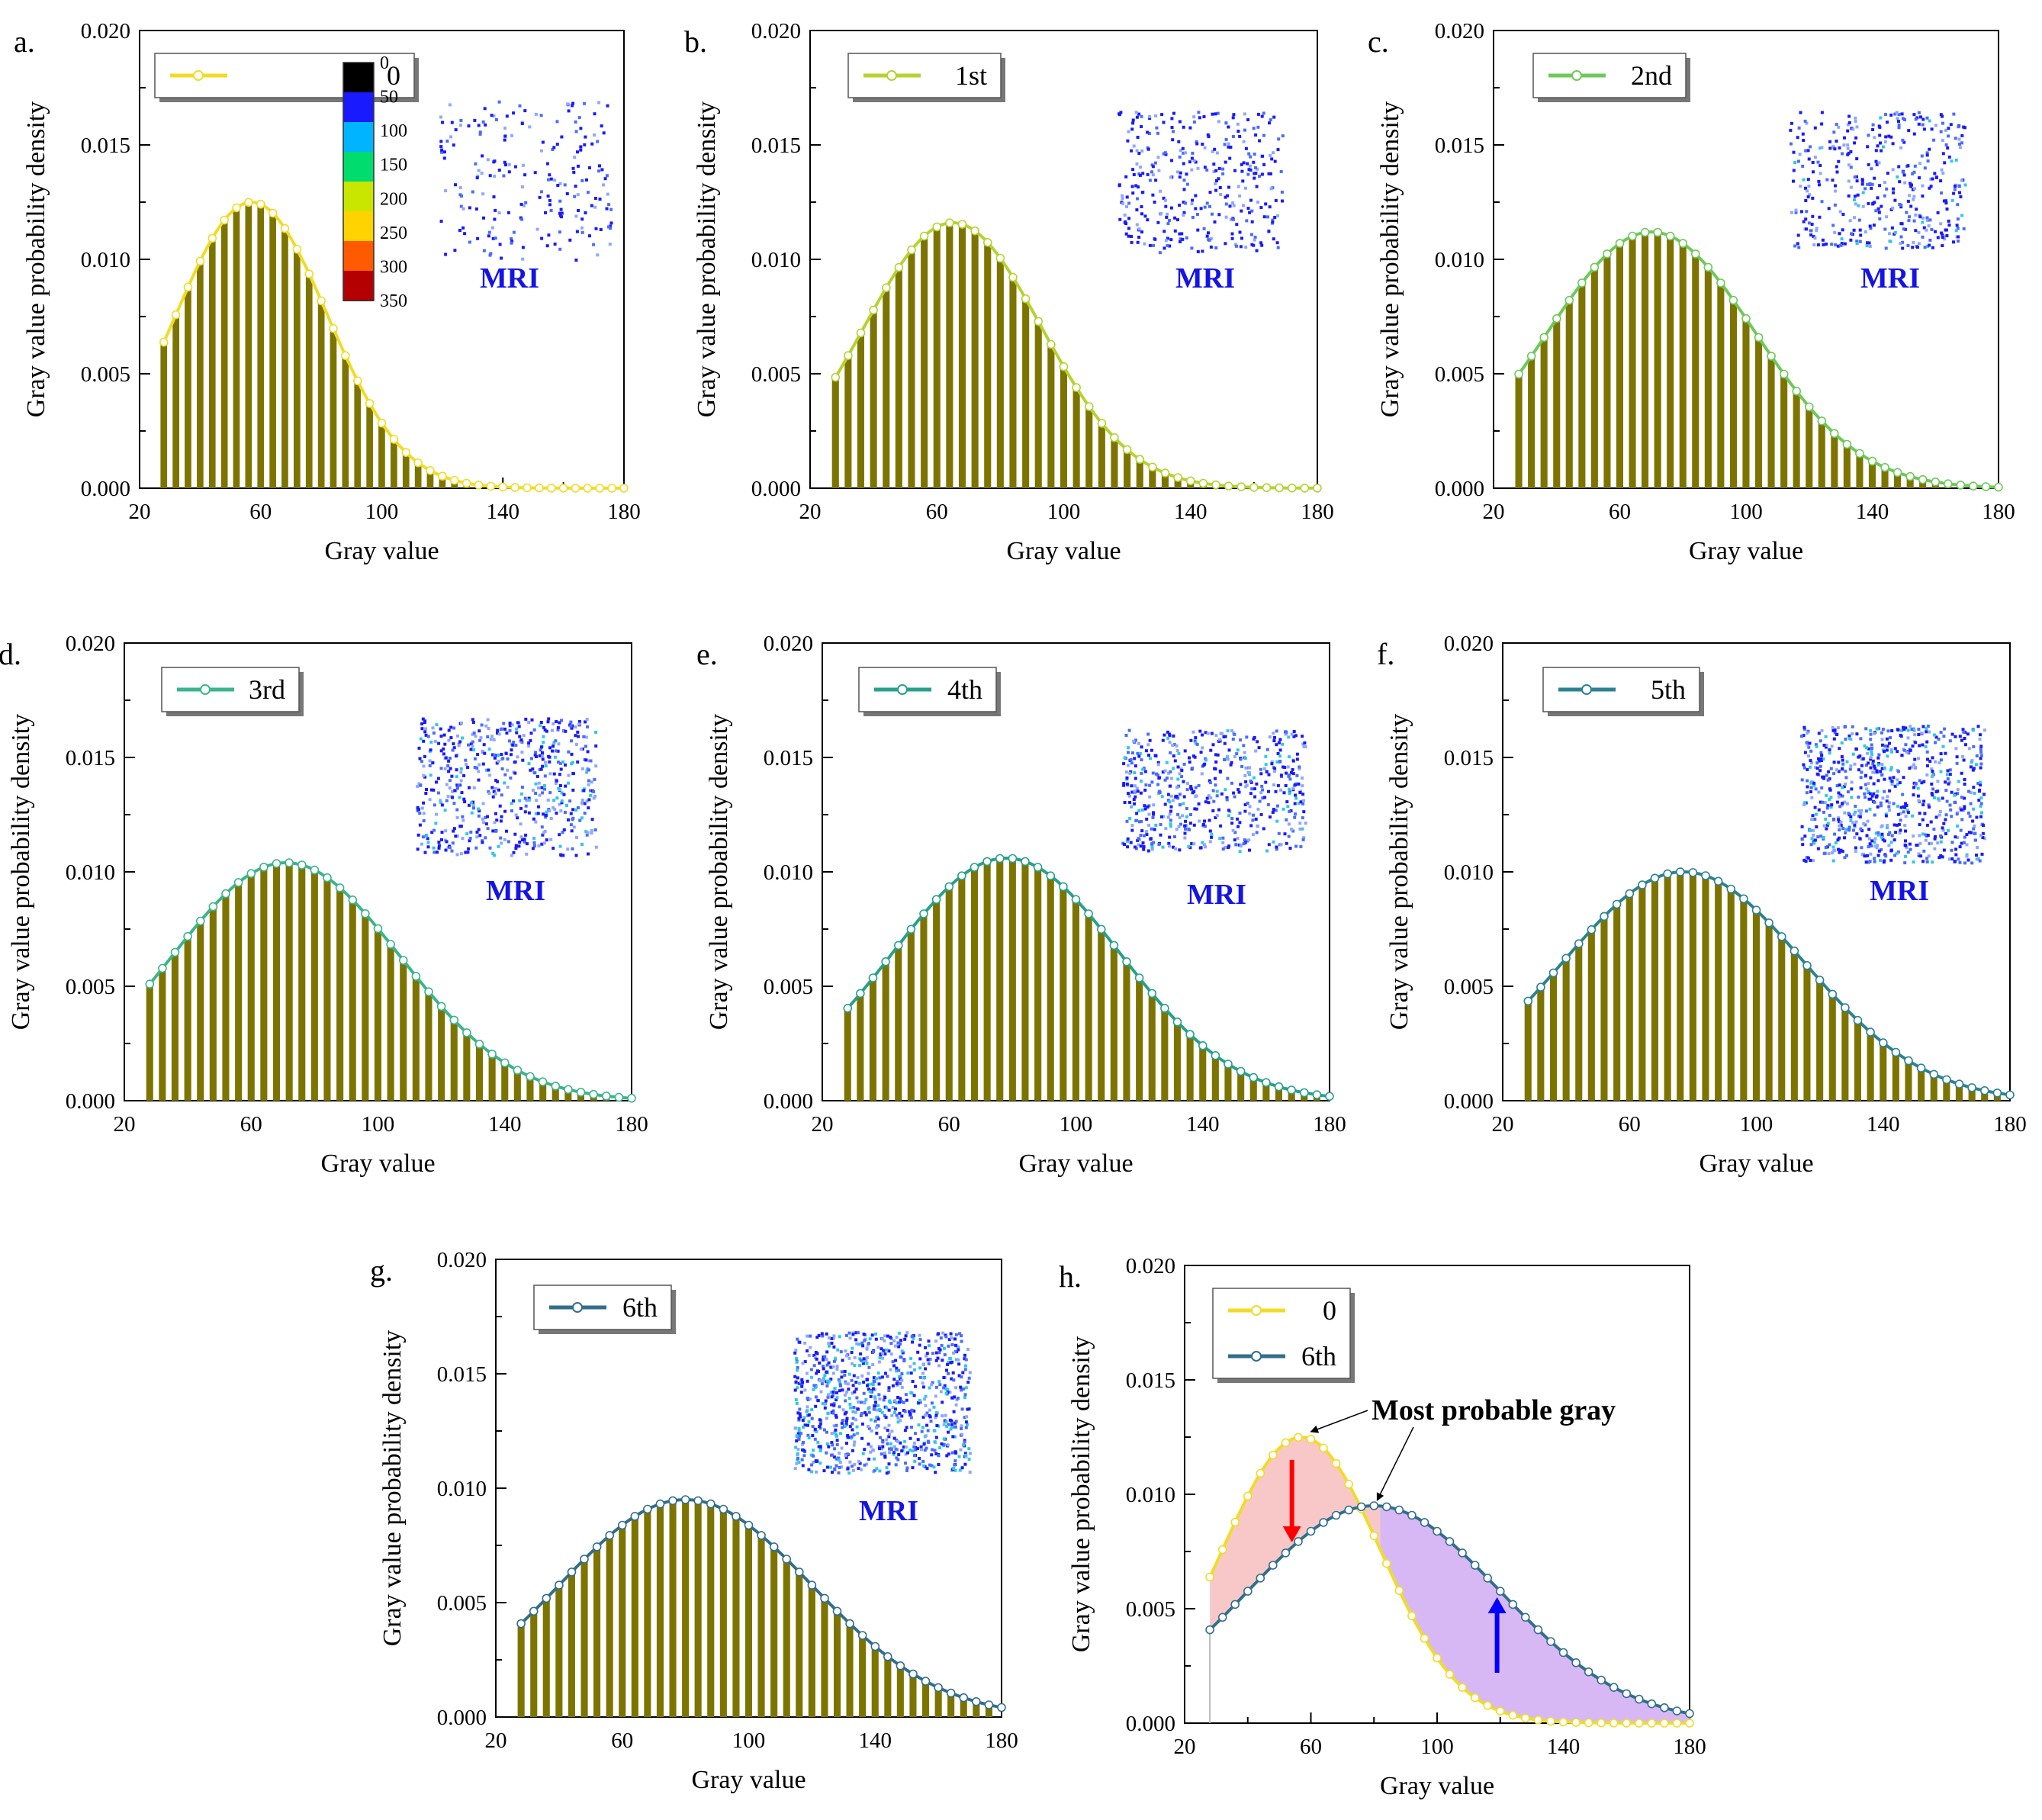 This screenshot has height=1820, width=2042. What do you see at coordinates (1256, 1310) in the screenshot?
I see `legend-marker` at bounding box center [1256, 1310].